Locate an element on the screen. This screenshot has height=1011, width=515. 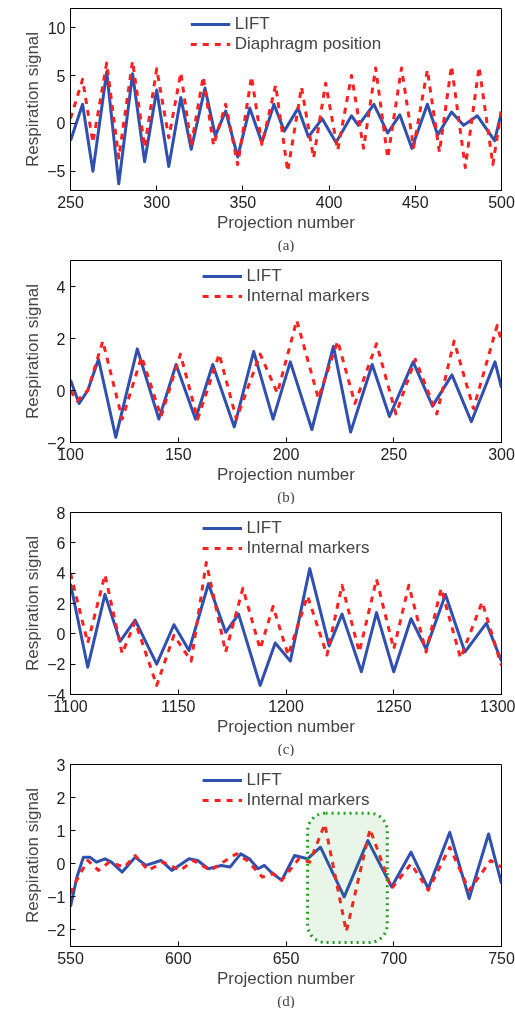
x-tick-label: 400 is located at coordinates (329, 202).